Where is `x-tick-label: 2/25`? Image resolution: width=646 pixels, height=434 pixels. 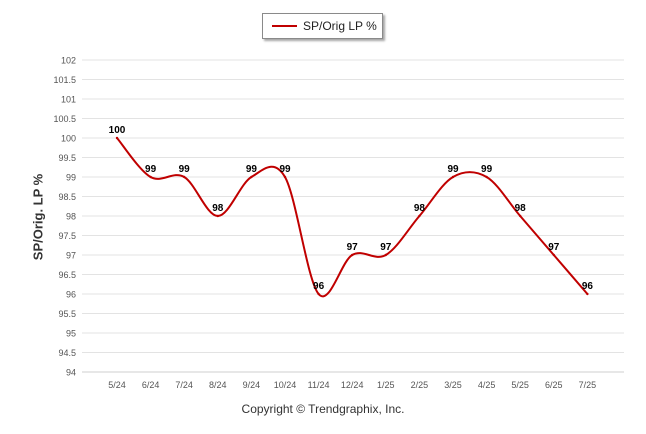
x-tick-label: 2/25 is located at coordinates (420, 385).